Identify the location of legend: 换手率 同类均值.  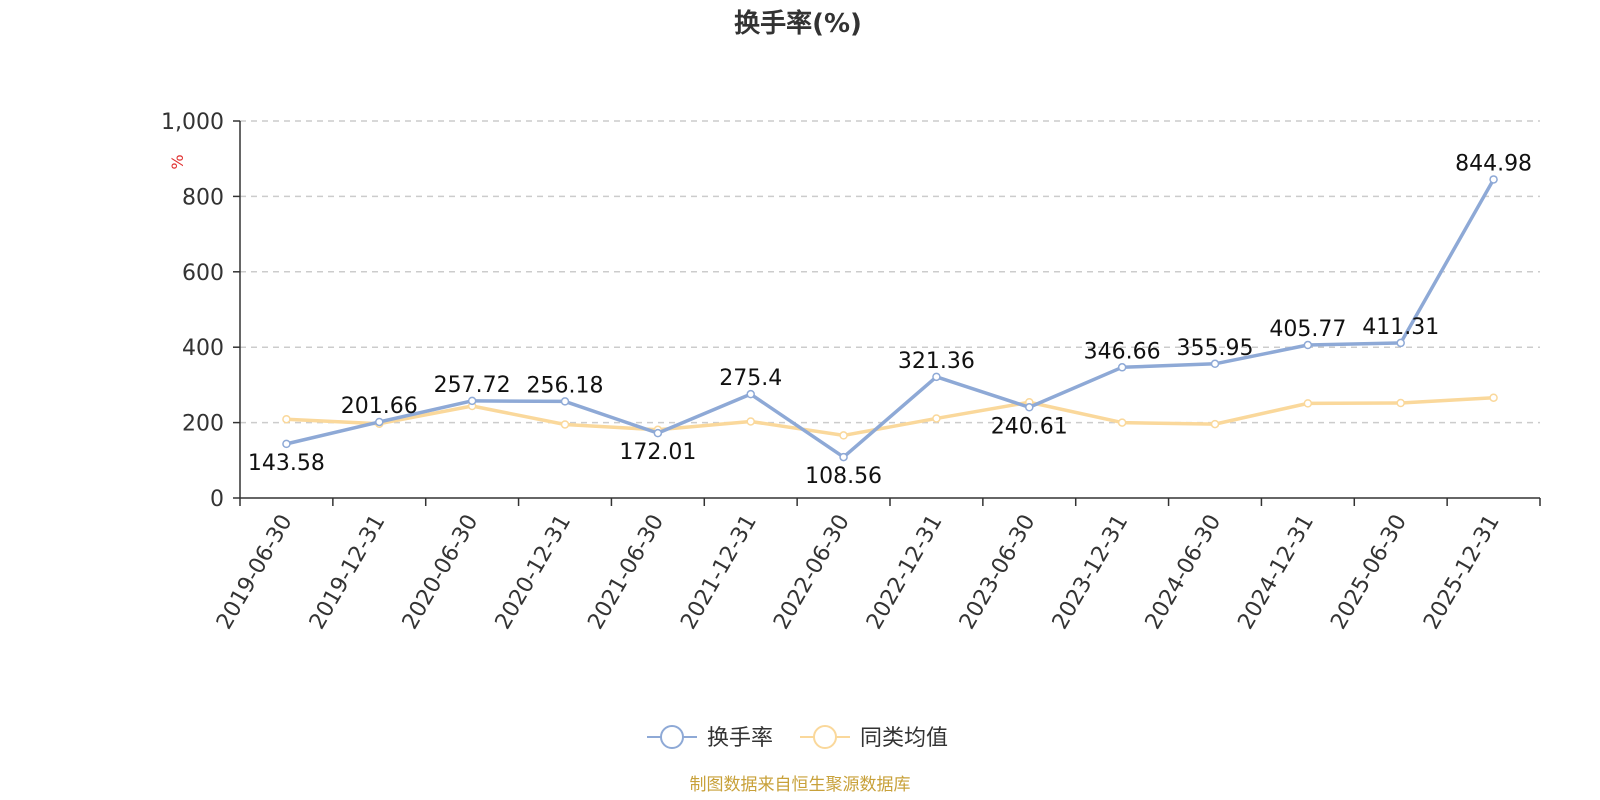
(797, 738).